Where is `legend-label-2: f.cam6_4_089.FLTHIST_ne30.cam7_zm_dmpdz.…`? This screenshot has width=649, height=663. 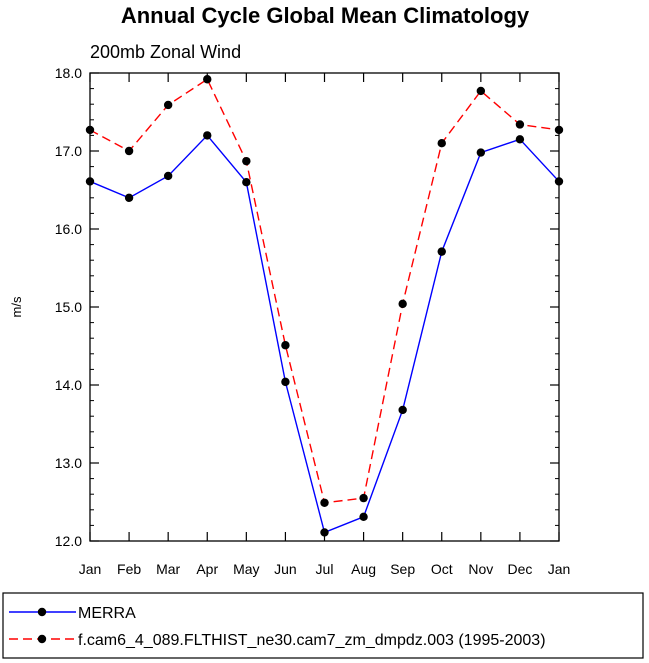
legend-label-2: f.cam6_4_089.FLTHIST_ne30.cam7_zm_dmpdz.… is located at coordinates (312, 640).